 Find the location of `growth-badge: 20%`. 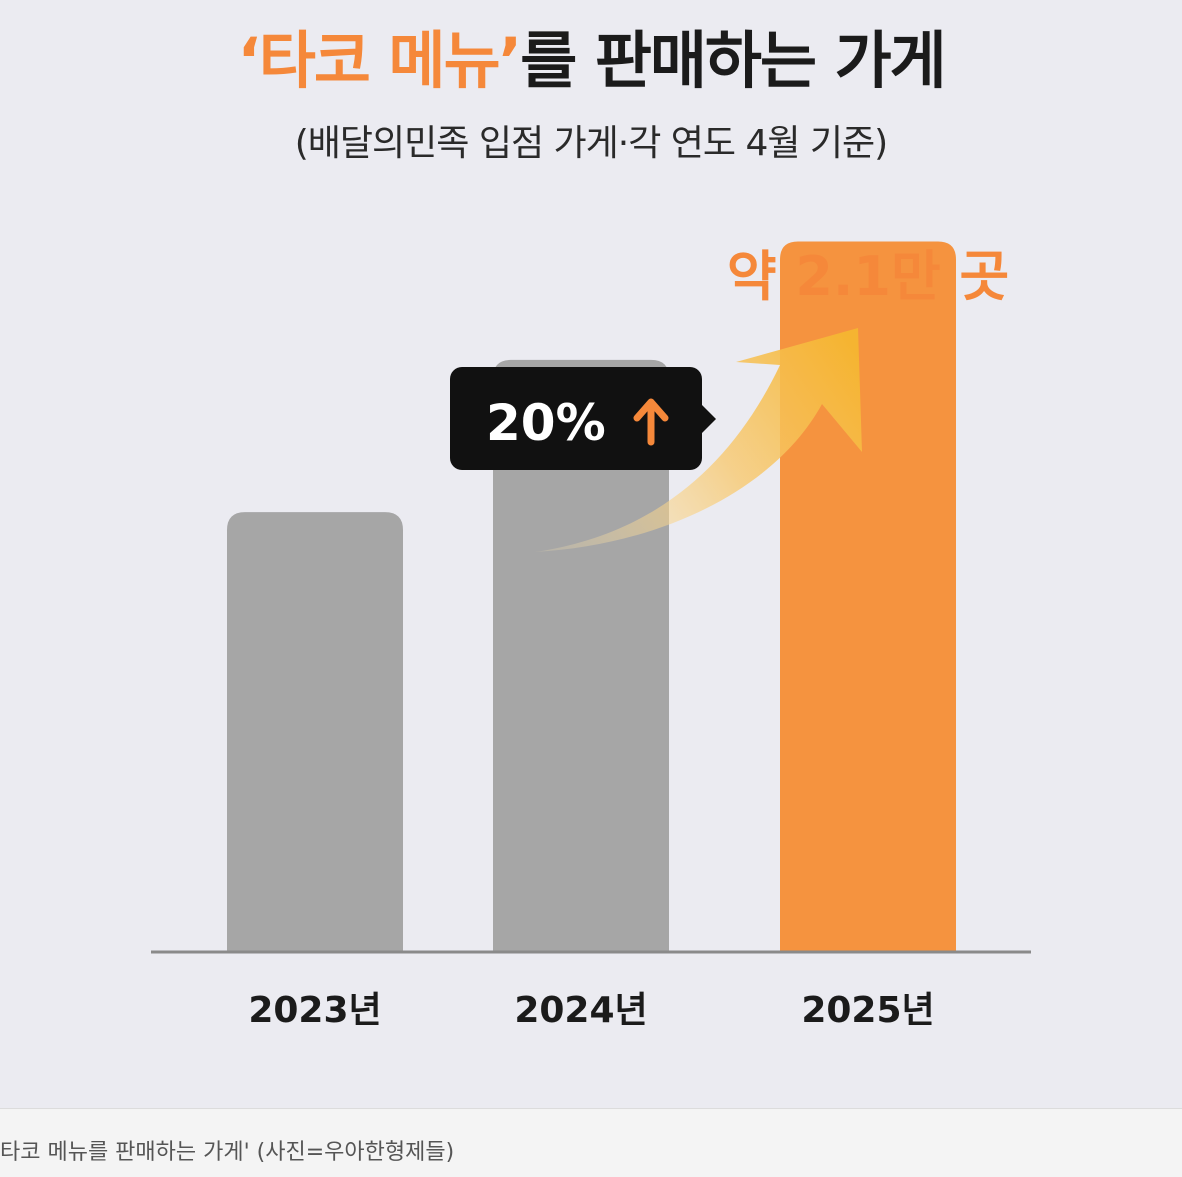

growth-badge: 20% is located at coordinates (583, 418).